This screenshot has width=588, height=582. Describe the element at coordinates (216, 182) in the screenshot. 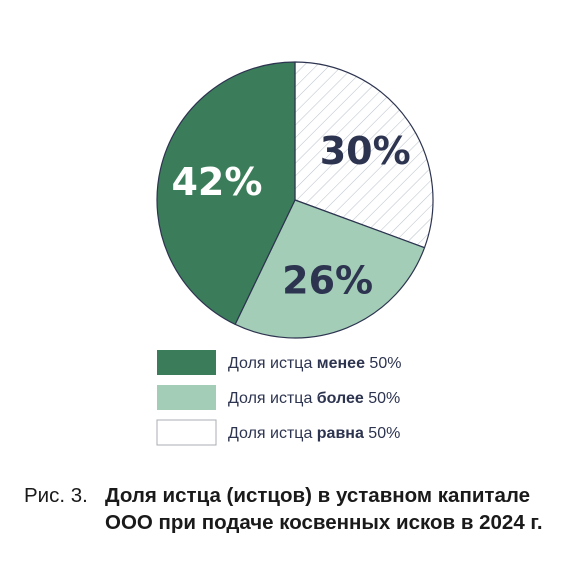

I see `slice-value-label-3: 42%` at that location.